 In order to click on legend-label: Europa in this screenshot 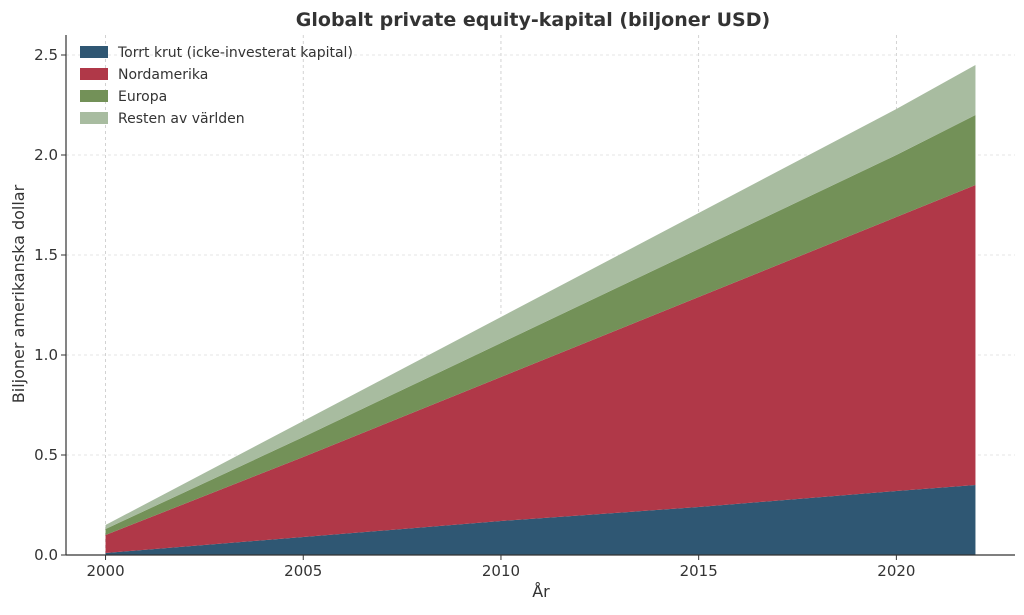, I will do `click(142, 97)`.